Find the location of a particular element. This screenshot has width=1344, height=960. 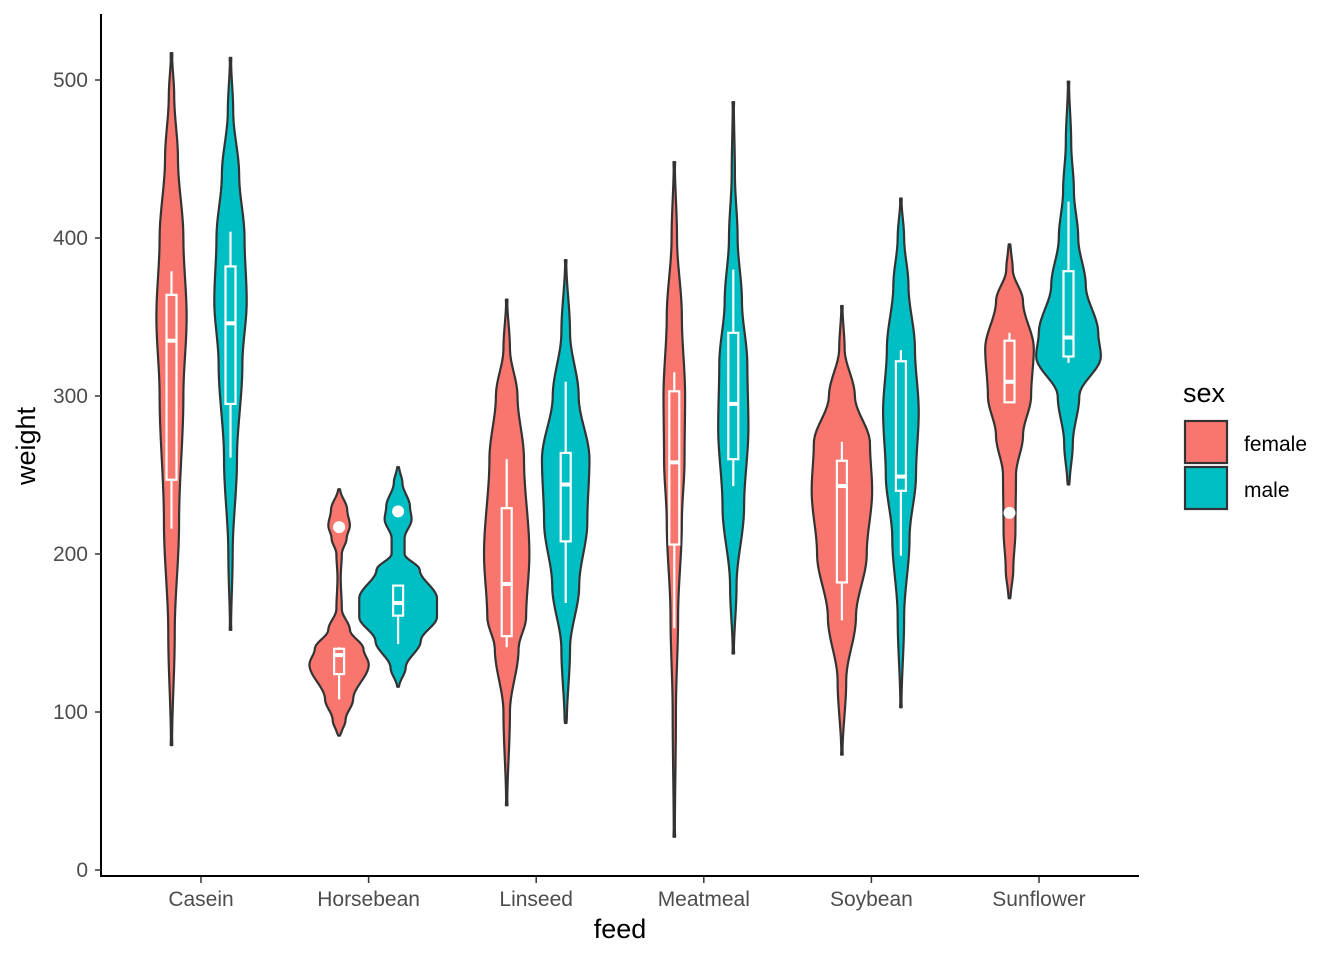

boxplot-female-meatmeal is located at coordinates (674, 500).